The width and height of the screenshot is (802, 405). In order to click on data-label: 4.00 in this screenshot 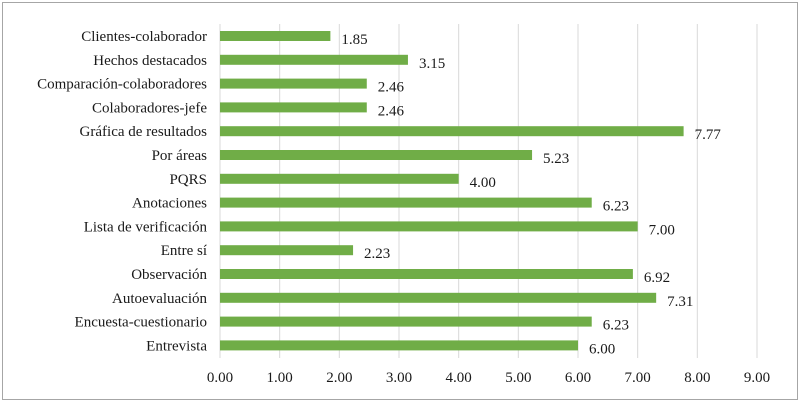, I will do `click(483, 183)`.